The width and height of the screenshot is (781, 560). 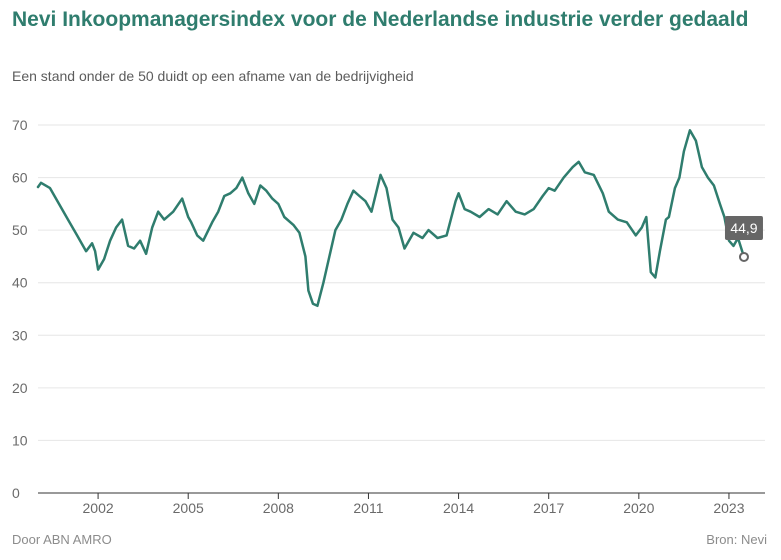 I want to click on x-tick-label: 2008, so click(x=278, y=508).